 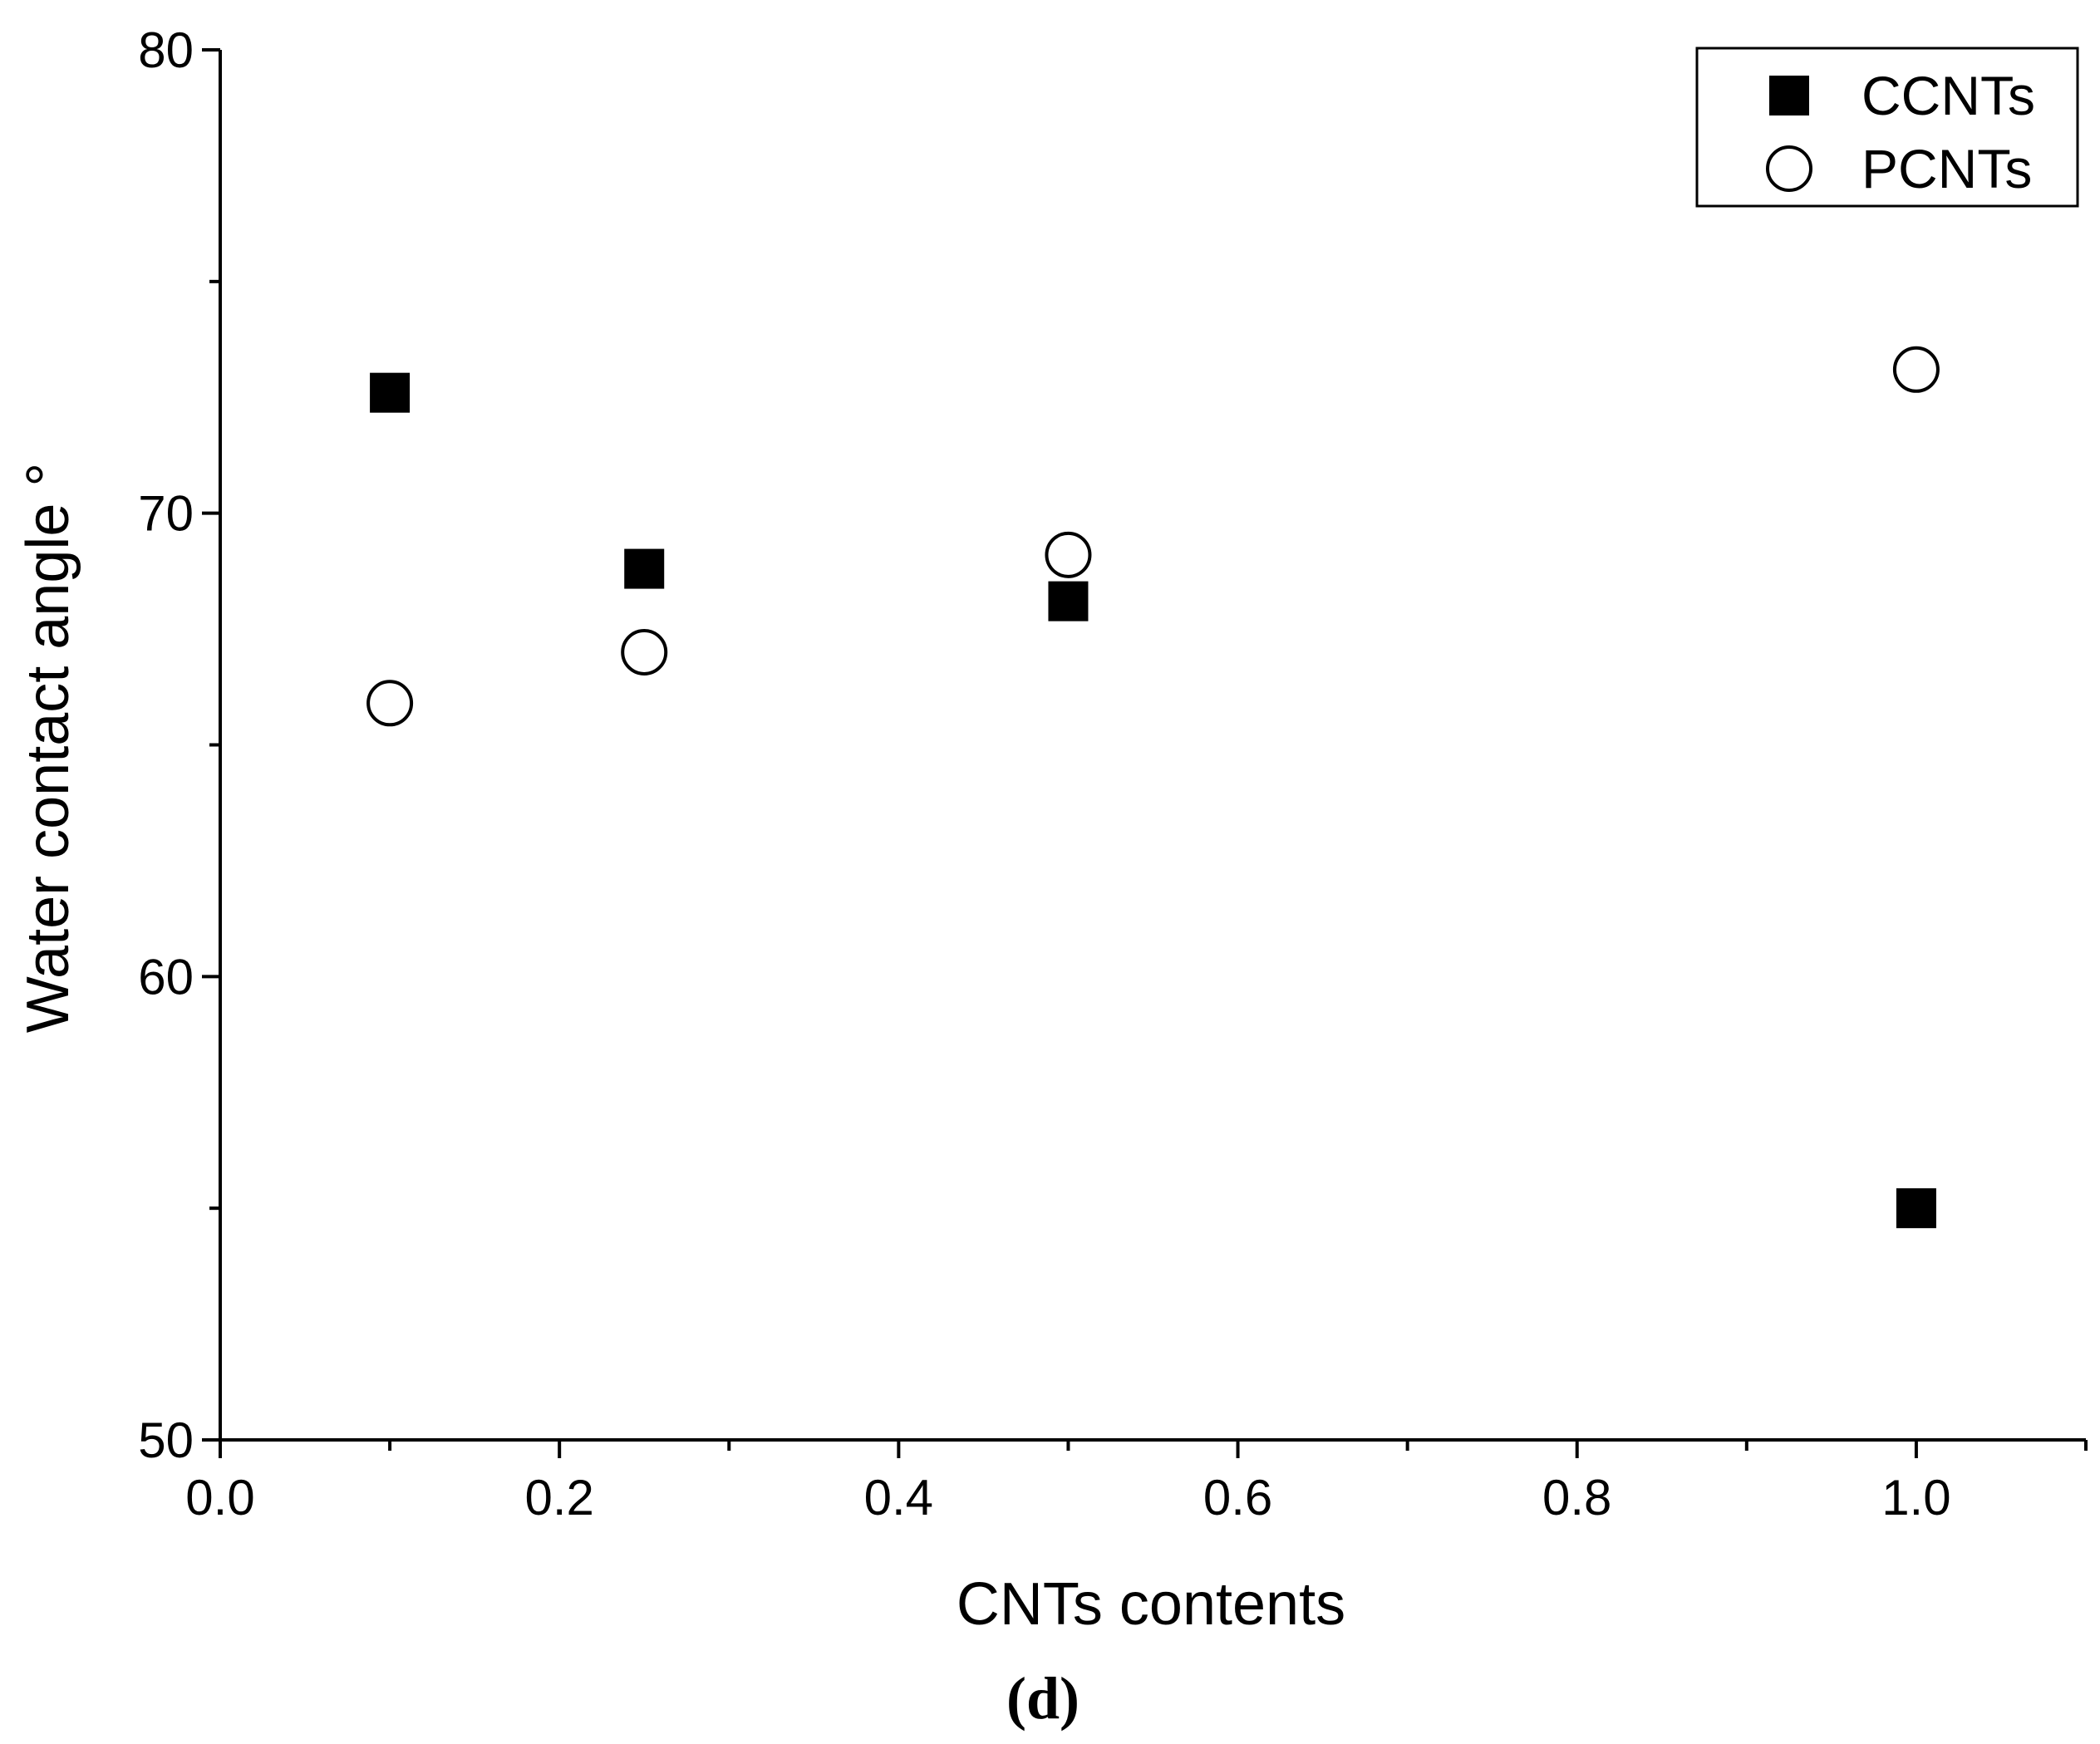 I want to click on legend: CCNTs PCNTs, so click(x=1887, y=127).